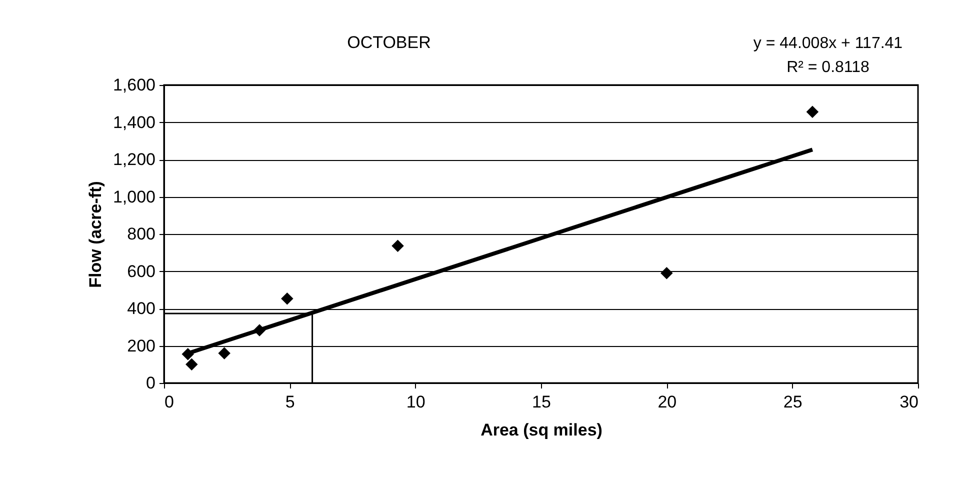 The height and width of the screenshot is (500, 956). Describe the element at coordinates (828, 67) in the screenshot. I see `text: R² = 0.8118` at that location.